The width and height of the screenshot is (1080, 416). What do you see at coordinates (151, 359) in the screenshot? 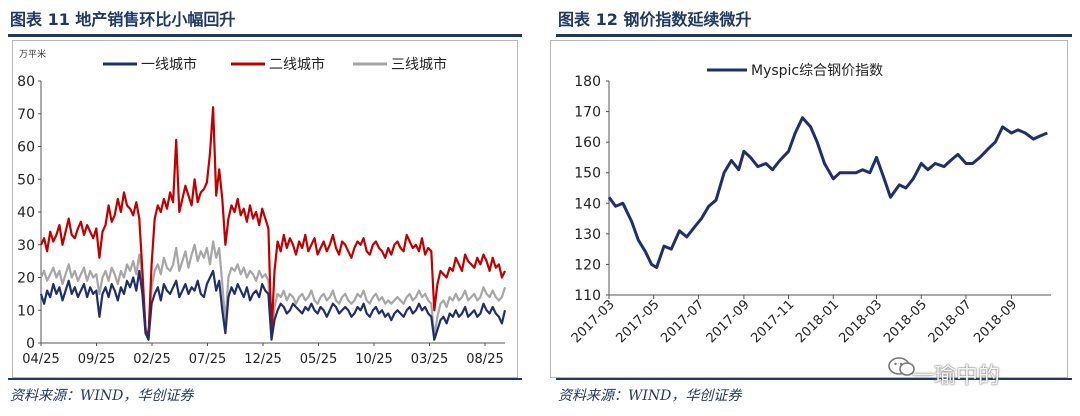
I see `x-tick-label: 02/25` at bounding box center [151, 359].